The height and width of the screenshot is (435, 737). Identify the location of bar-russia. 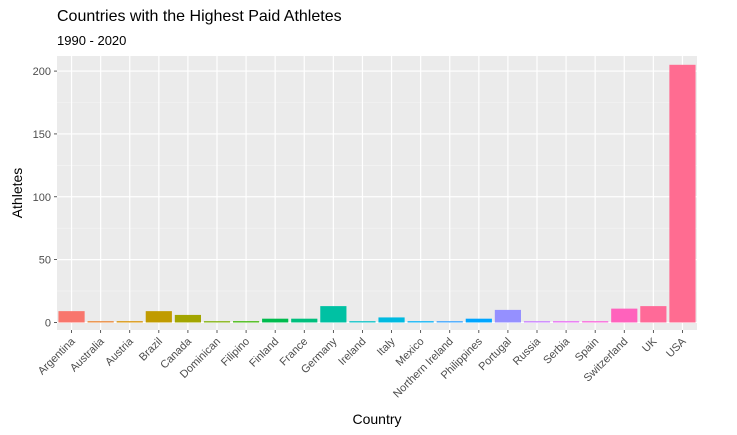
(537, 322).